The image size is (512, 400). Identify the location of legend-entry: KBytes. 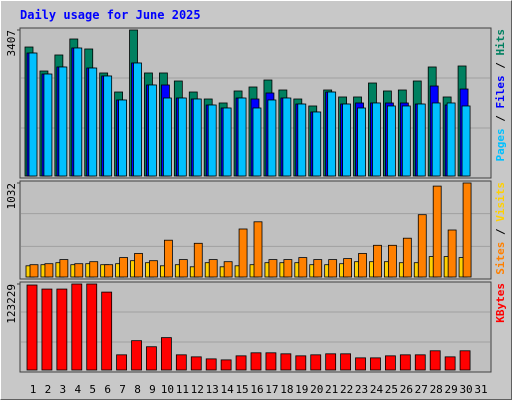
(500, 303).